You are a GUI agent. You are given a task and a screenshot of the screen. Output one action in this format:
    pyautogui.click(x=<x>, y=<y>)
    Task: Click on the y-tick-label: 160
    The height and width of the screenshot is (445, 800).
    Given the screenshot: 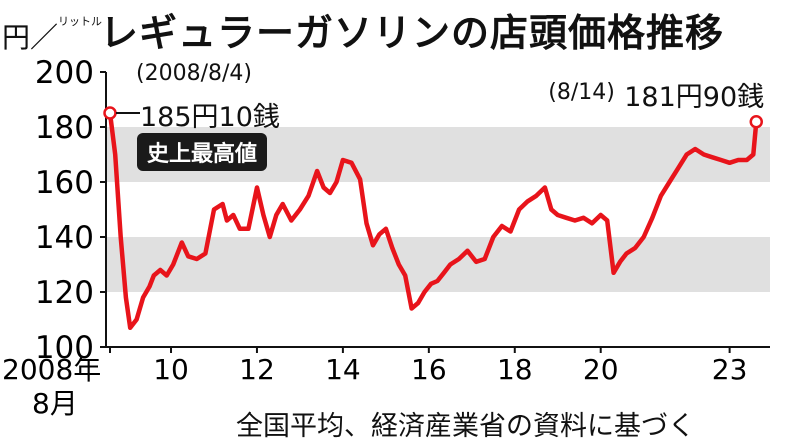 What is the action you would take?
    pyautogui.click(x=64, y=183)
    